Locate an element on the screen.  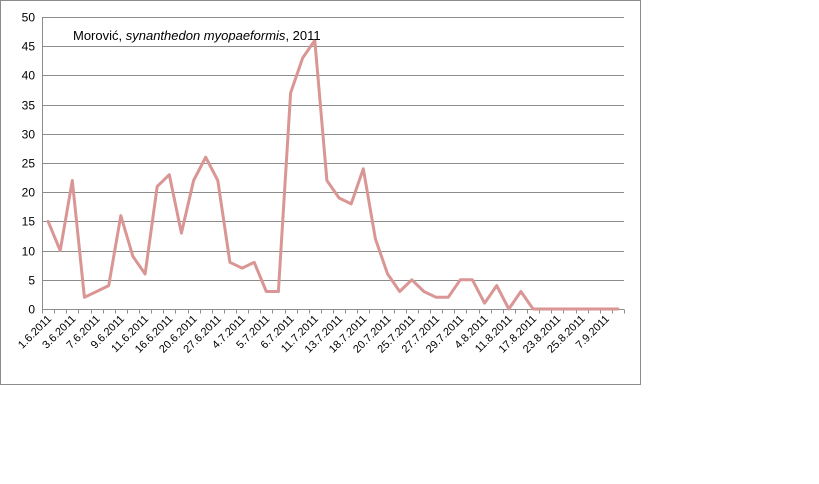
chart-title-part: Morović, is located at coordinates (99, 35).